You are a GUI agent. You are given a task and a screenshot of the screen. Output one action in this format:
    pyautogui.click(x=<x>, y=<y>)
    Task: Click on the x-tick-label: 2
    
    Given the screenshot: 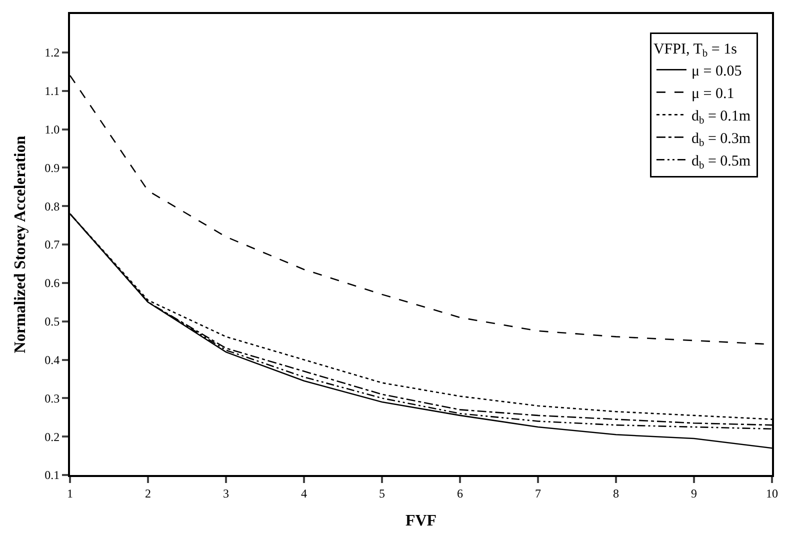 What is the action you would take?
    pyautogui.click(x=148, y=493)
    